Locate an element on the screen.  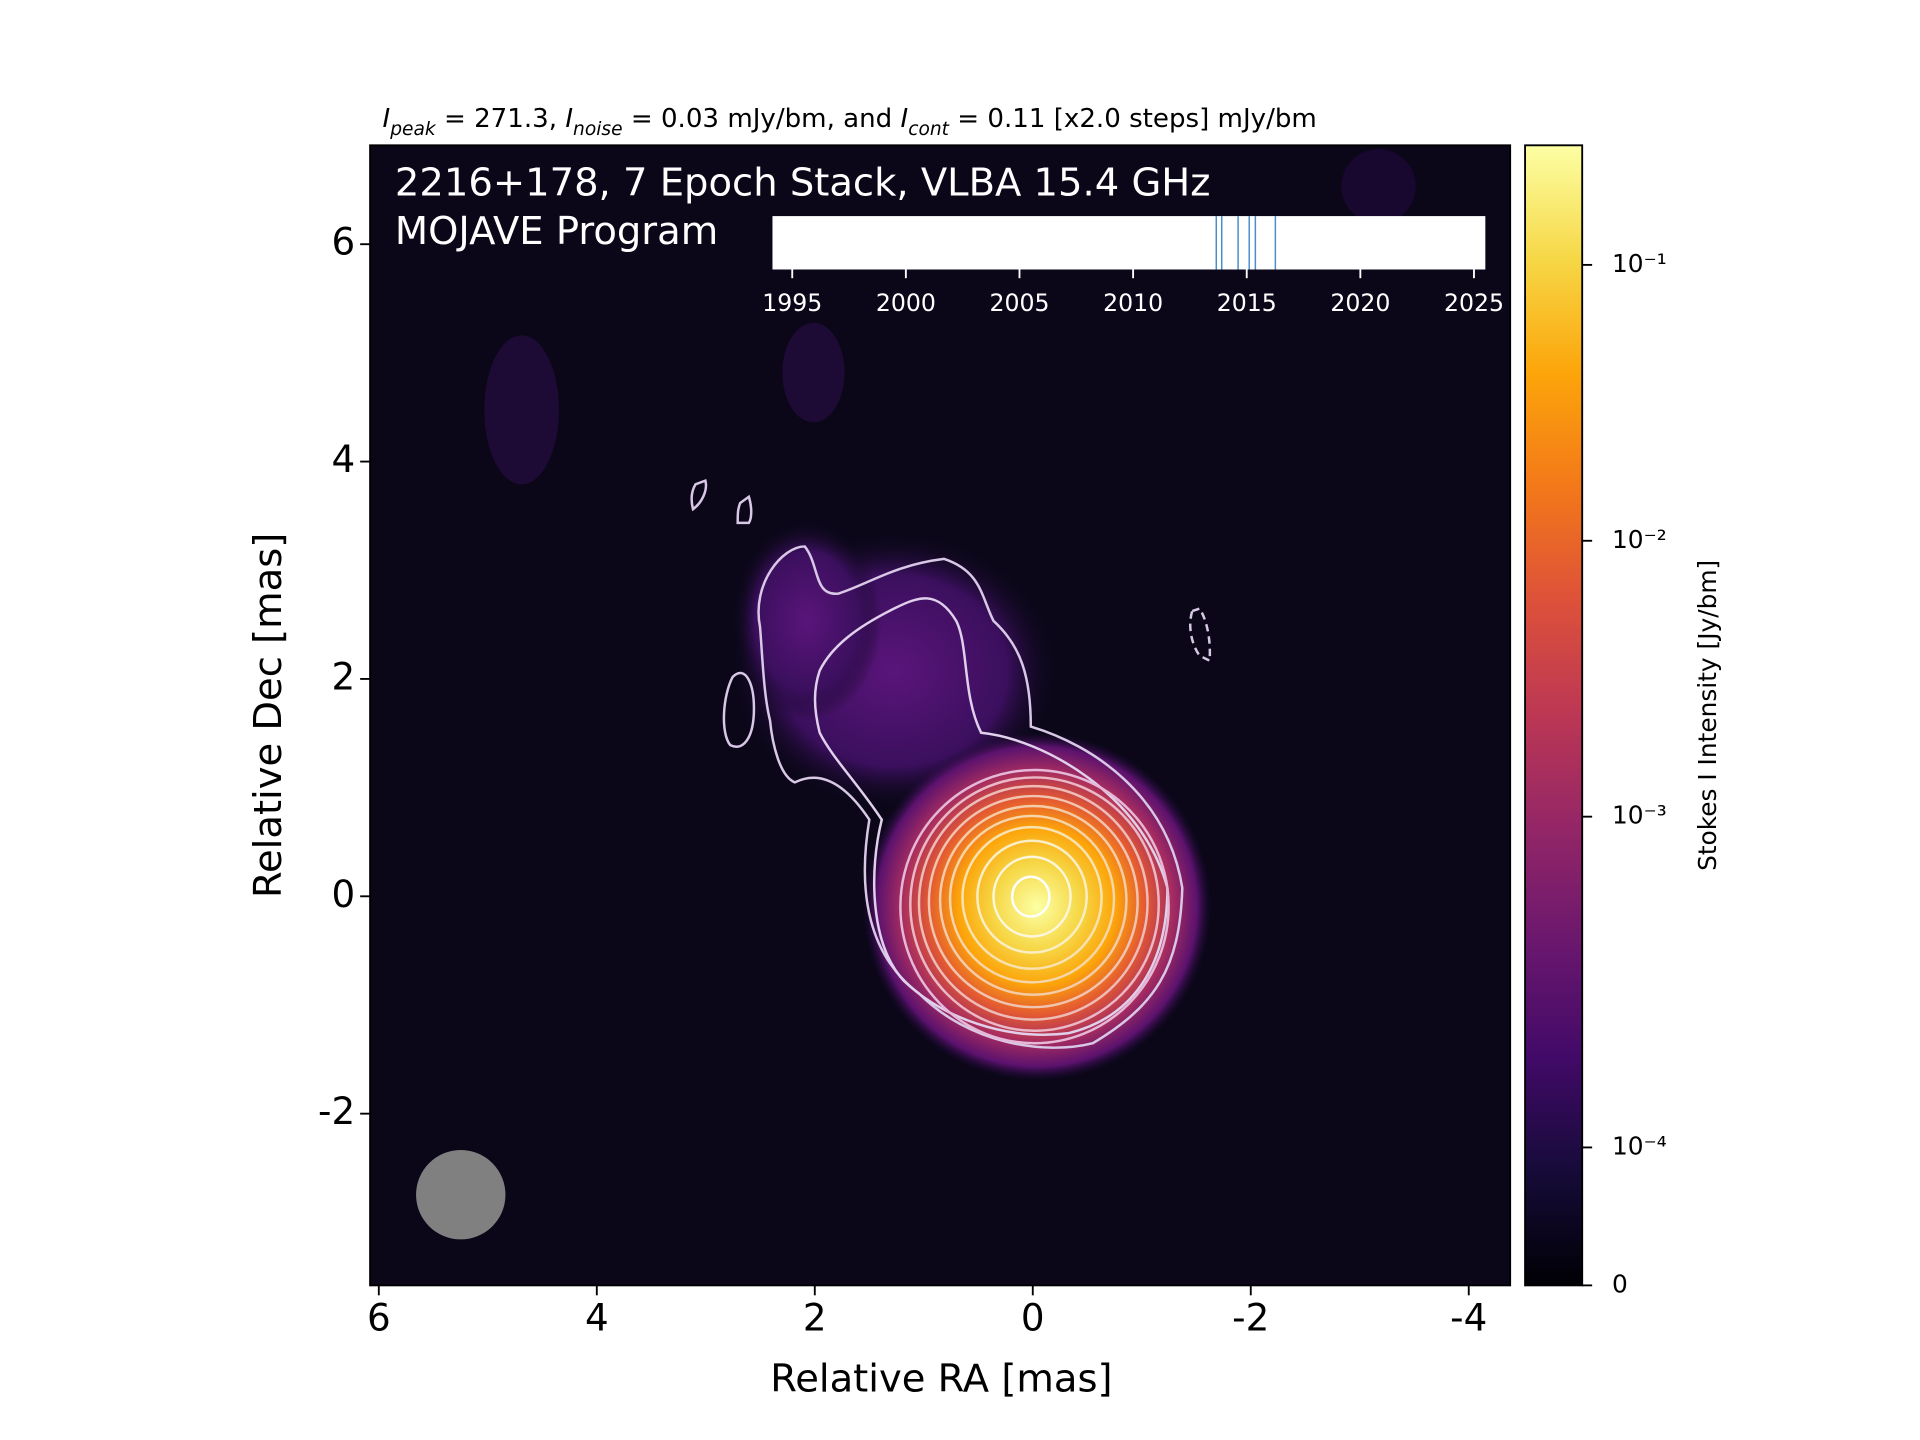
y-tick-label: 4 is located at coordinates (343, 459).